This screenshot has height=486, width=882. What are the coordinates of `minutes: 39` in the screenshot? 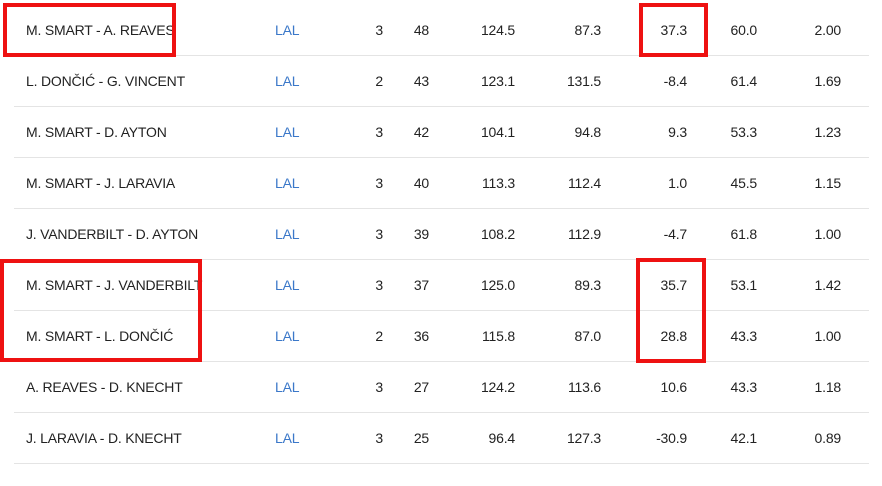 It's located at (421, 234).